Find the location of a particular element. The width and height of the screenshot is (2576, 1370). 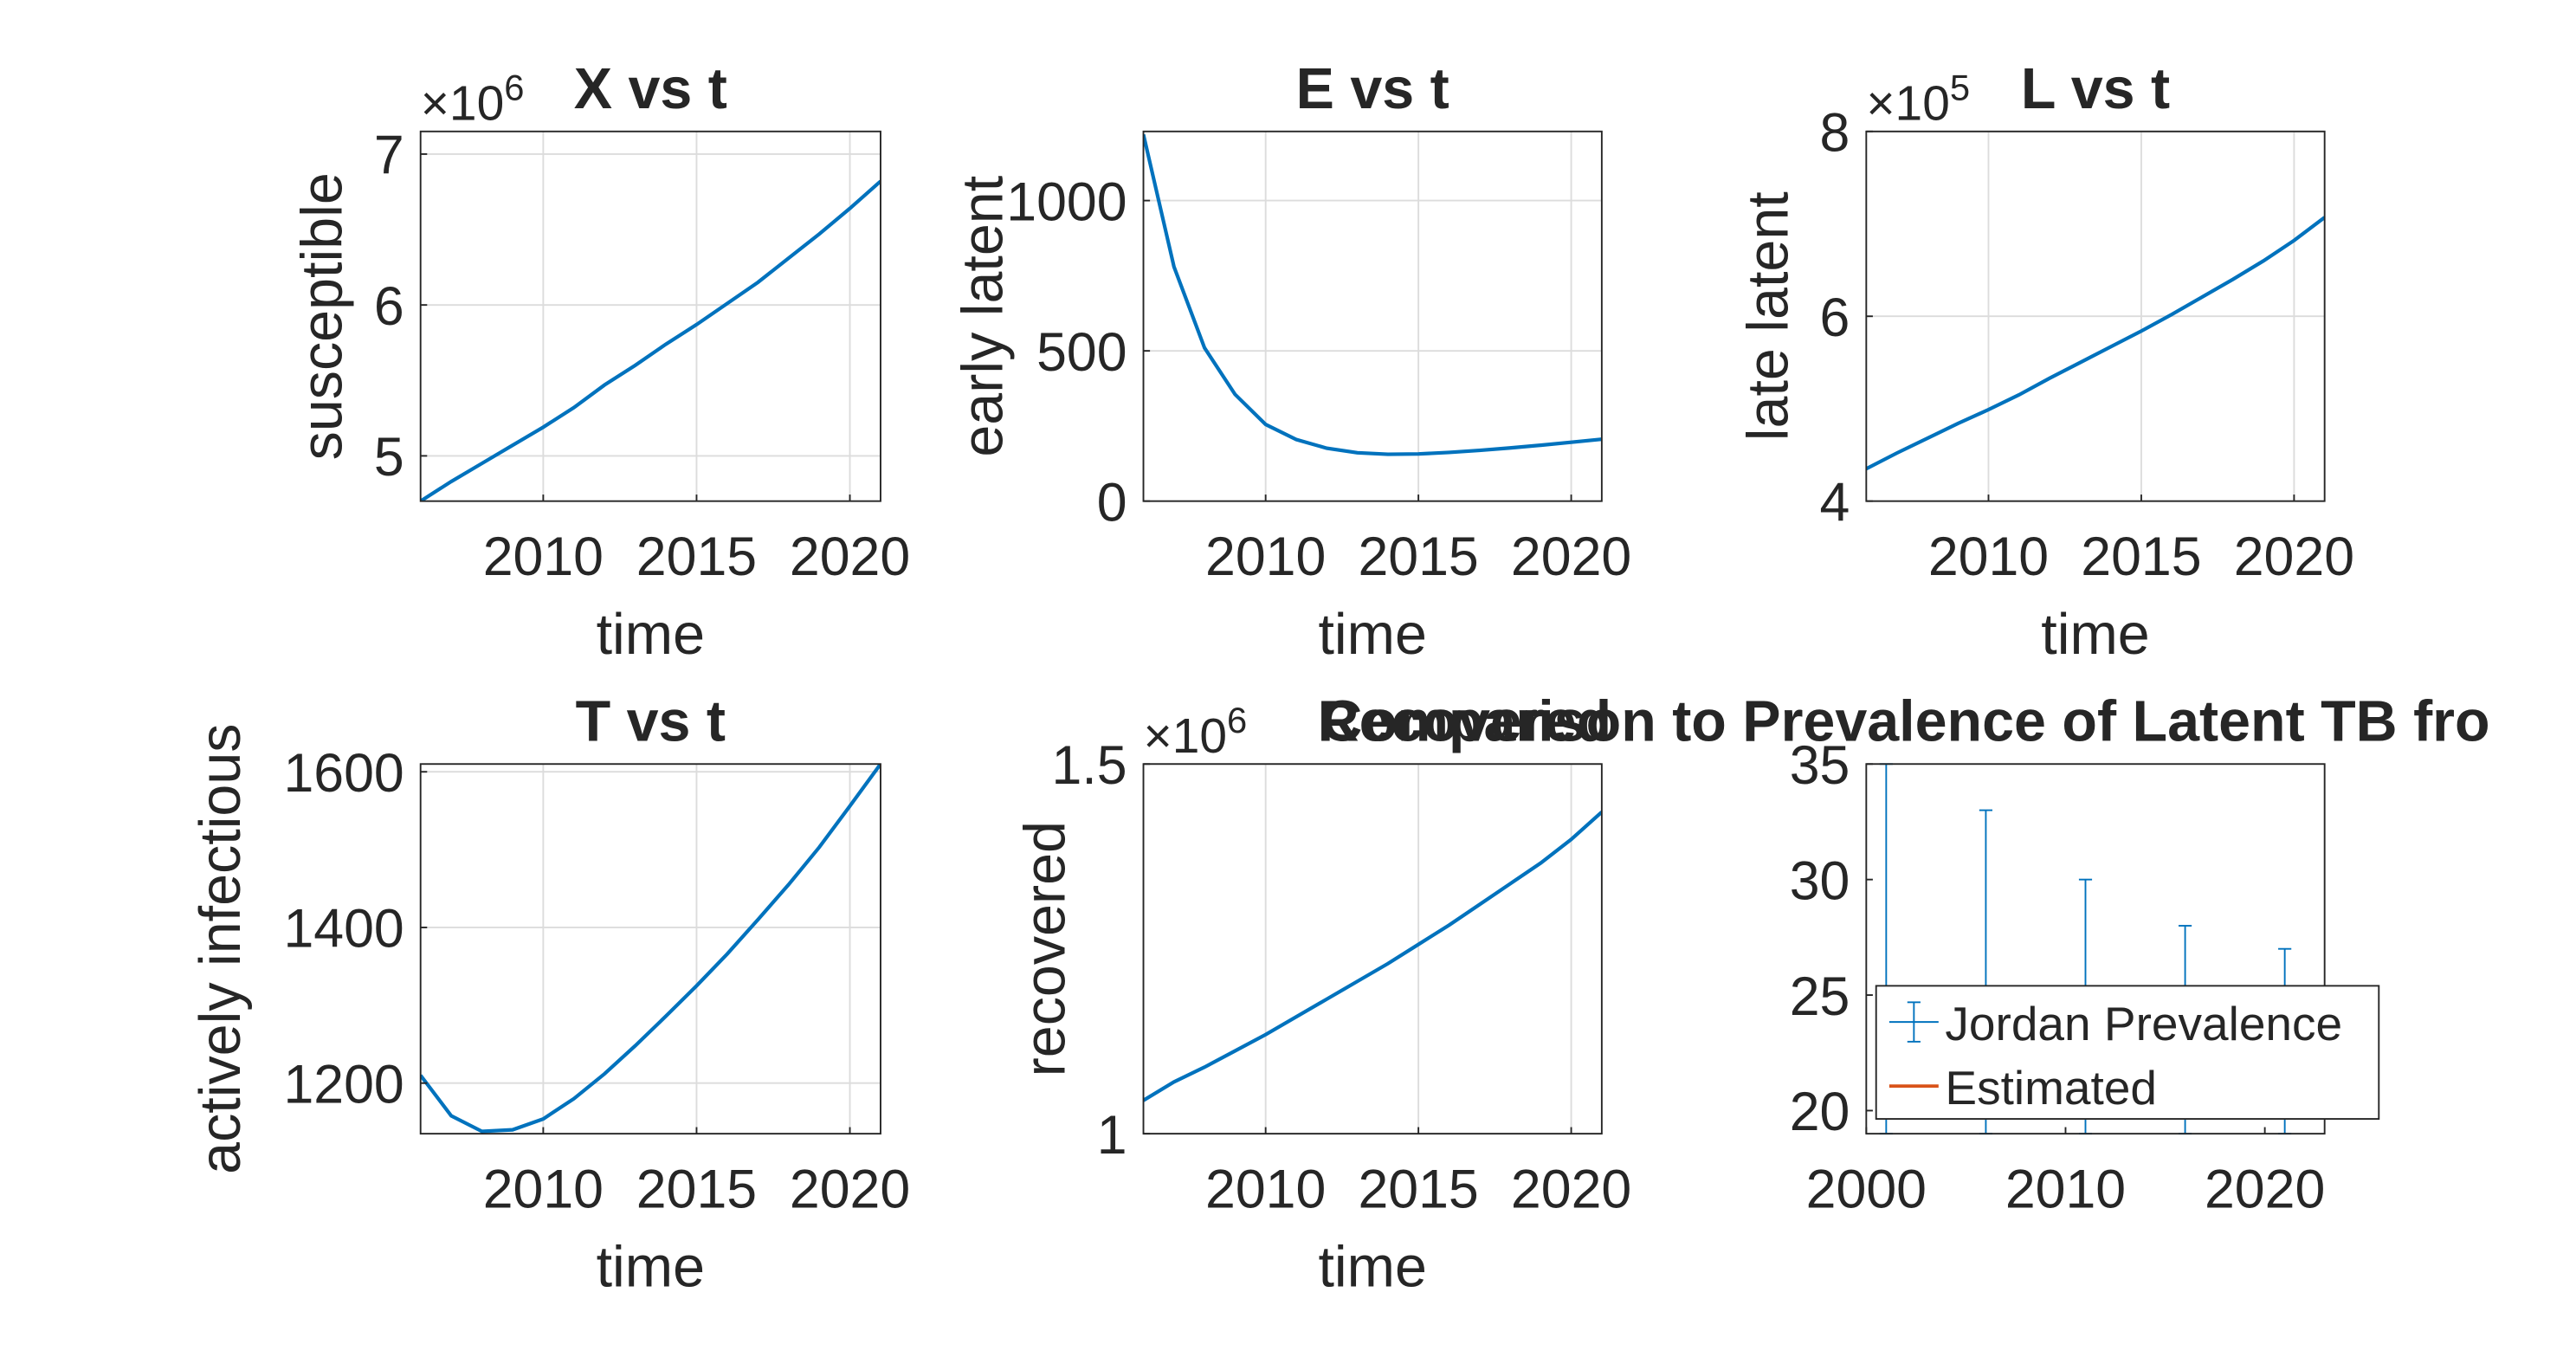

y-tick-label: 7 is located at coordinates (389, 156).